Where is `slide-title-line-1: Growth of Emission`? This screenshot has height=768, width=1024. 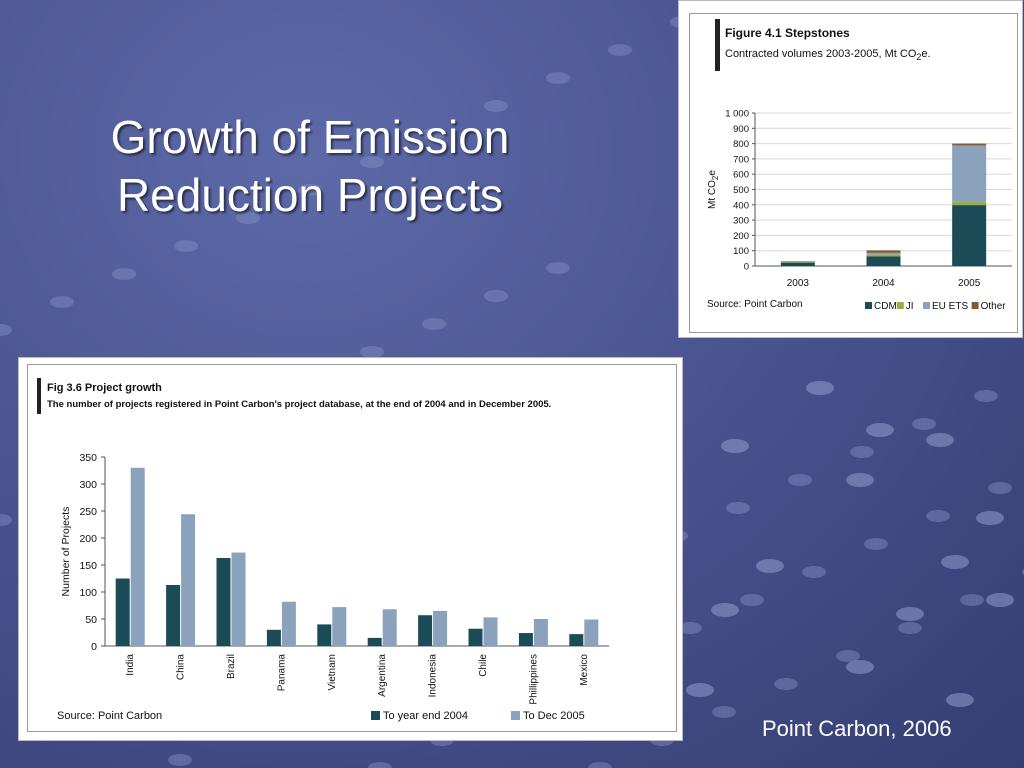 slide-title-line-1: Growth of Emission is located at coordinates (310, 137).